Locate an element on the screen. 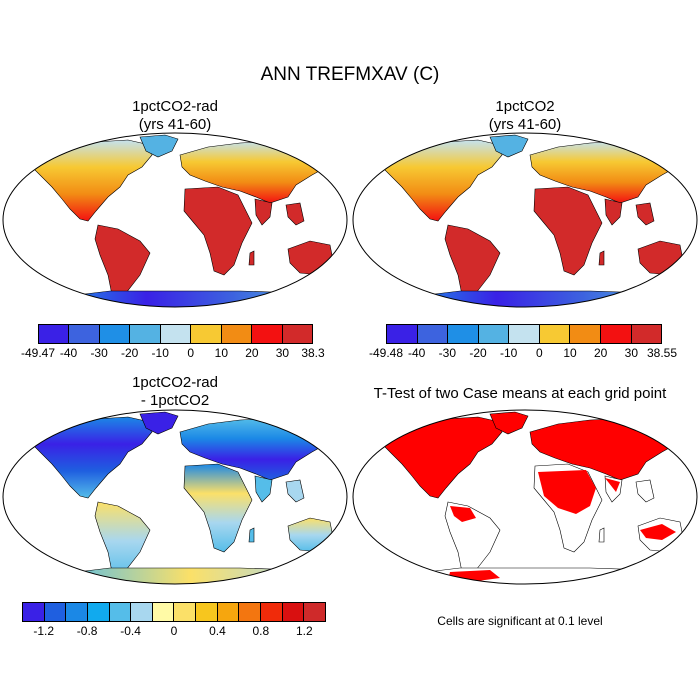 This screenshot has width=700, height=700. map-panel-1pctco2-rad is located at coordinates (175, 220).